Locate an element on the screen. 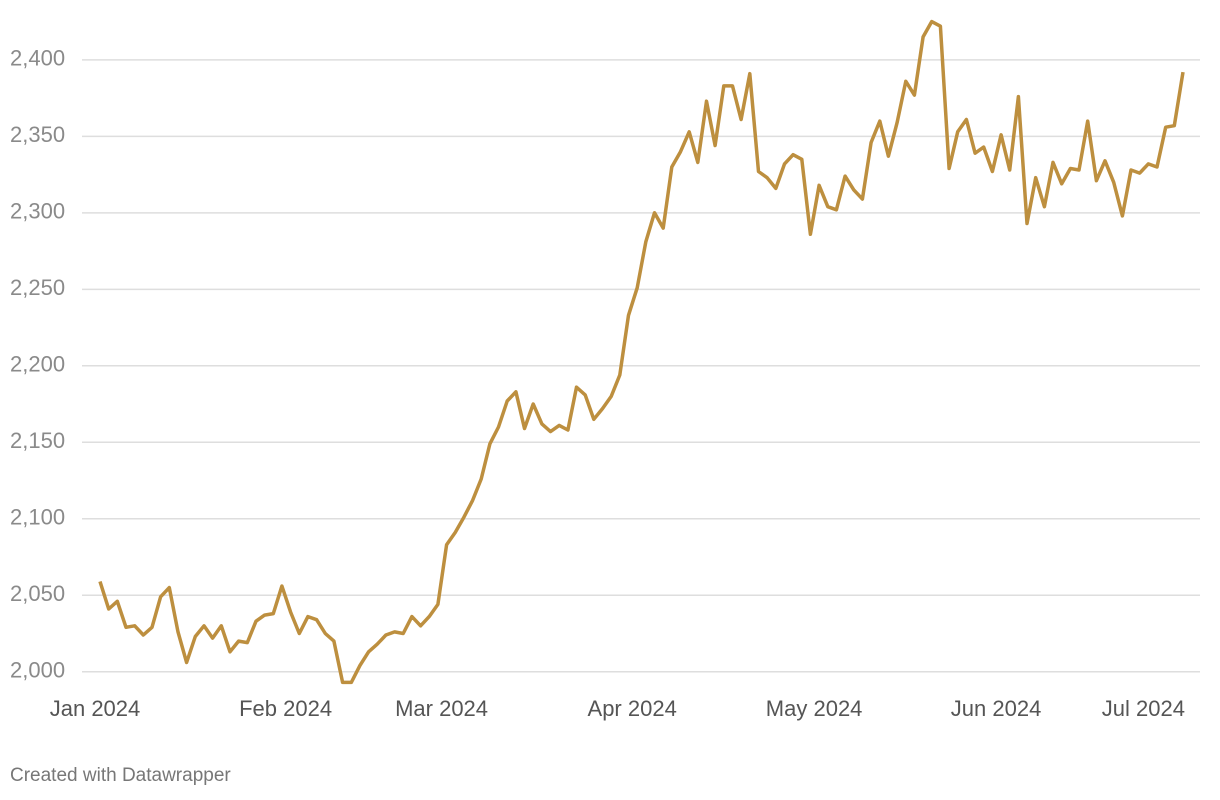 Image resolution: width=1220 pixels, height=800 pixels. x-tick-label: Jan 2024 is located at coordinates (95, 708).